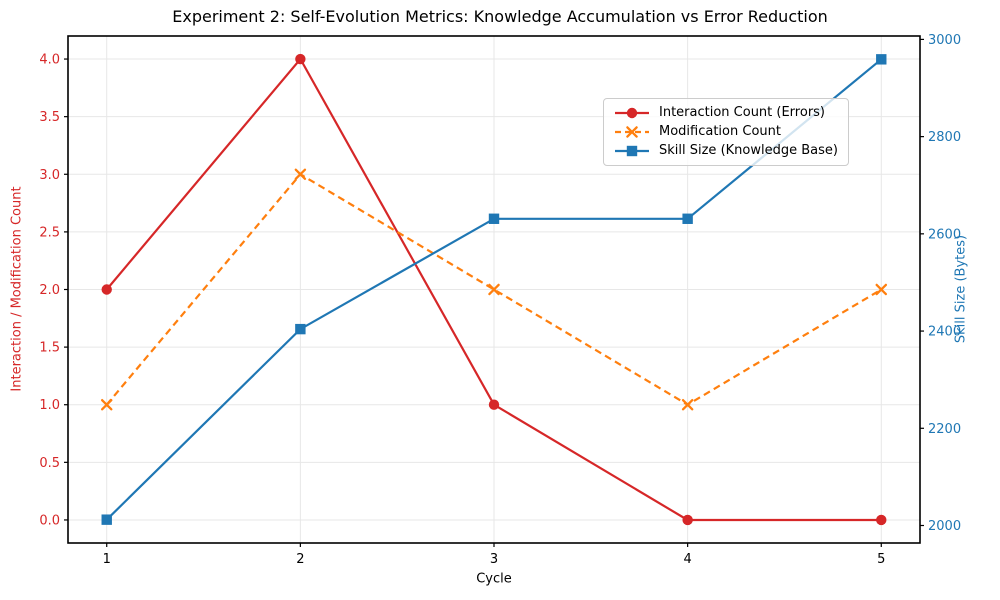 The height and width of the screenshot is (600, 1000). What do you see at coordinates (881, 559) in the screenshot?
I see `x-tick-label: 5` at bounding box center [881, 559].